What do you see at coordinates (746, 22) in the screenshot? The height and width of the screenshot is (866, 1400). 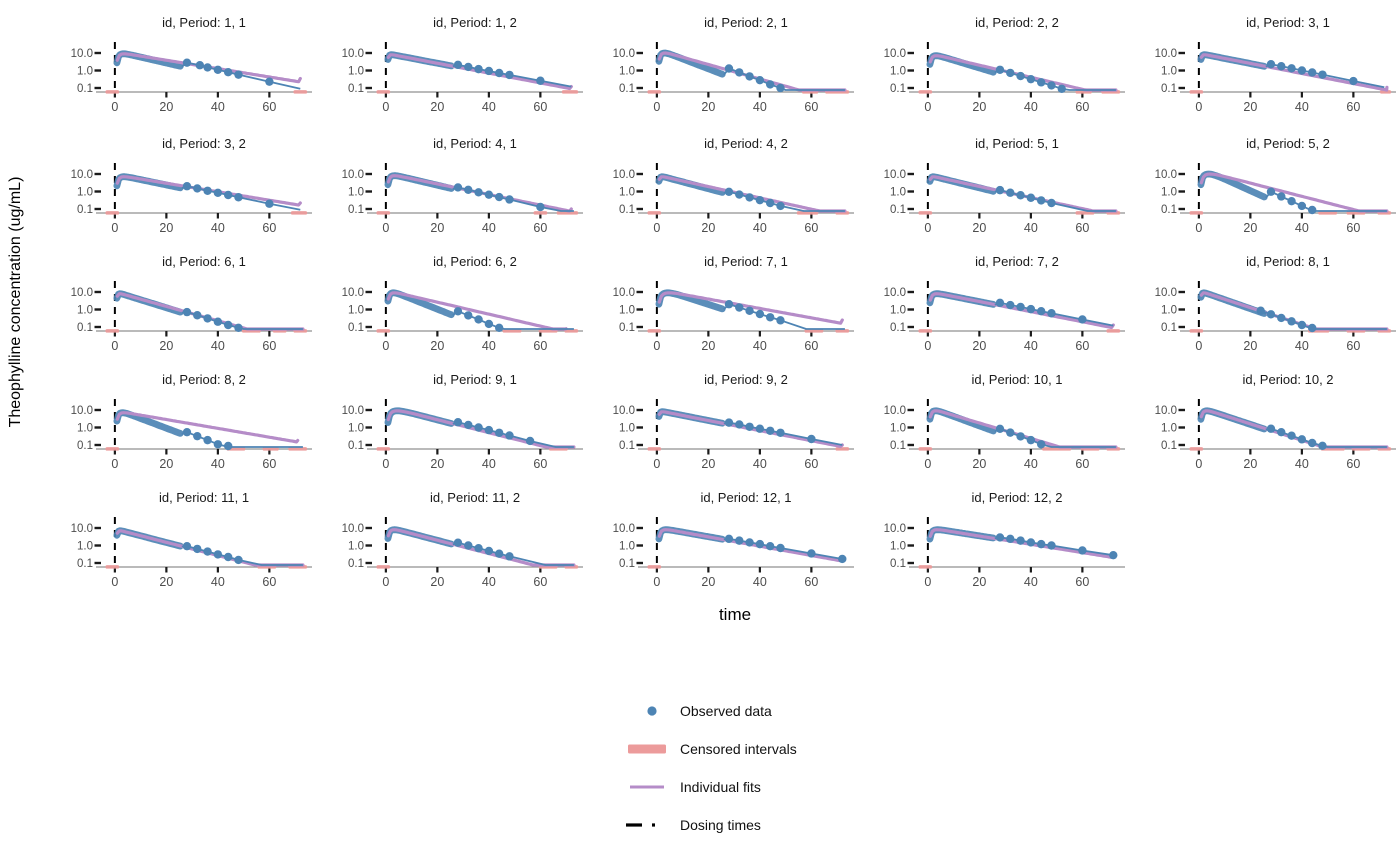 I see `facet-title: id, Period: 2, 1` at bounding box center [746, 22].